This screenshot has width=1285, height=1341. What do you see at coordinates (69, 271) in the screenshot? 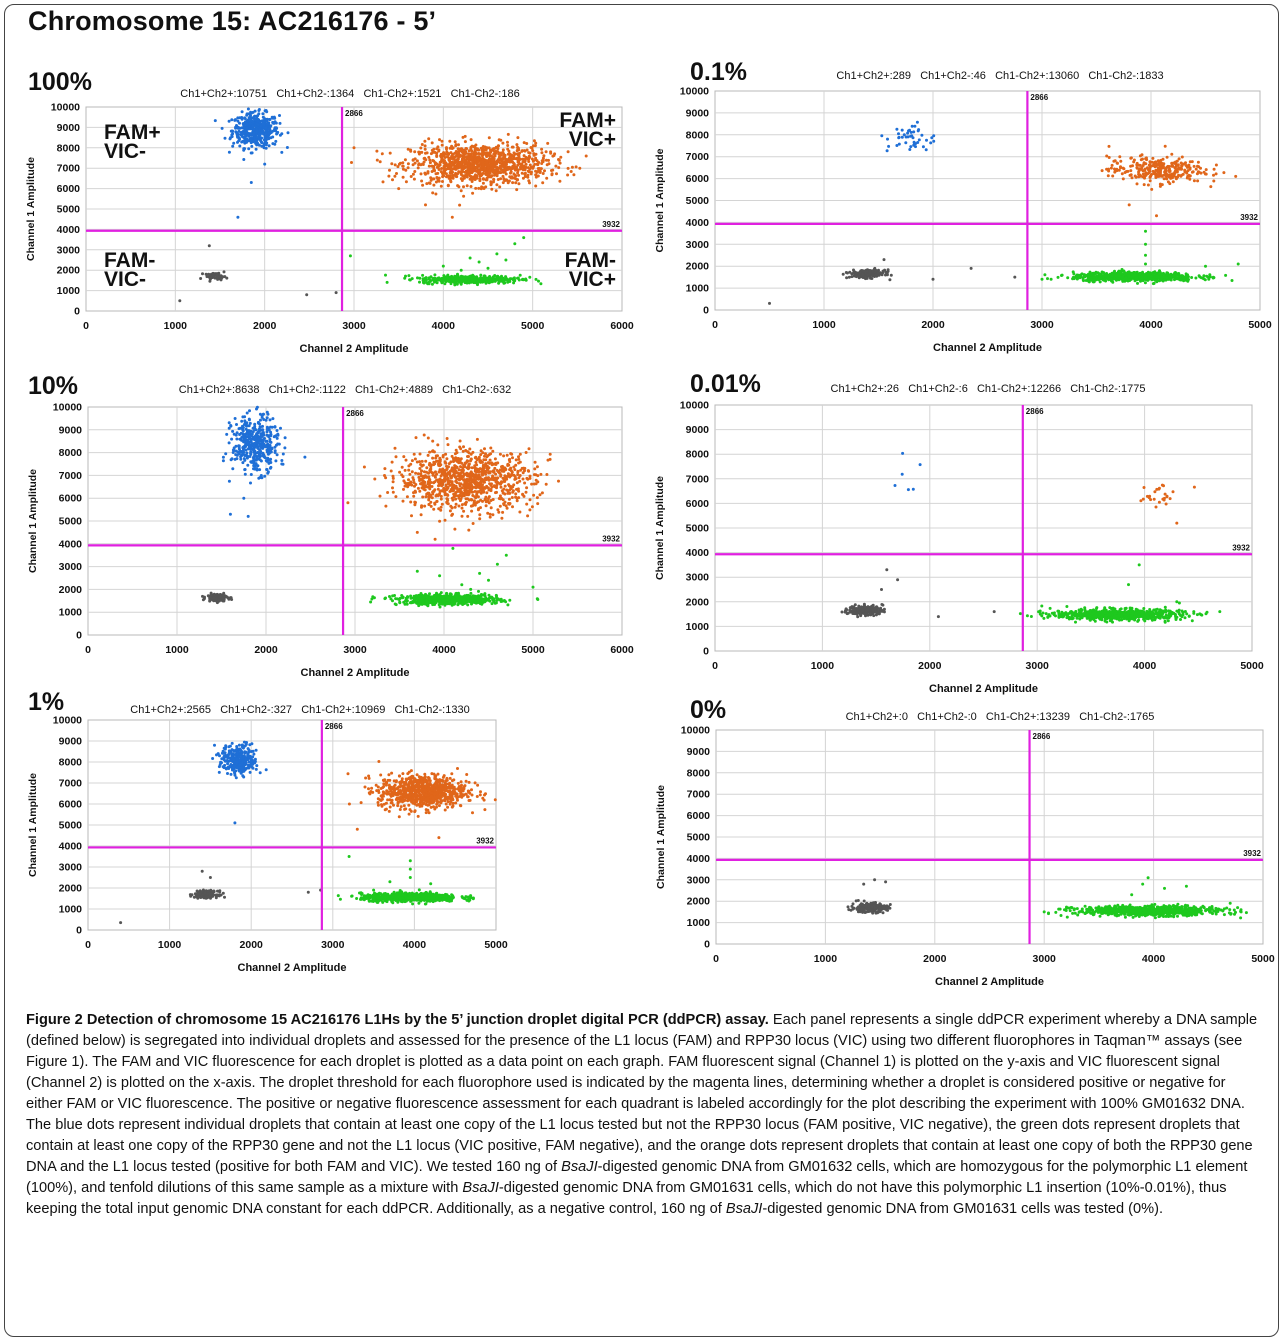
I see `y-tick-label: 2000` at bounding box center [69, 271].